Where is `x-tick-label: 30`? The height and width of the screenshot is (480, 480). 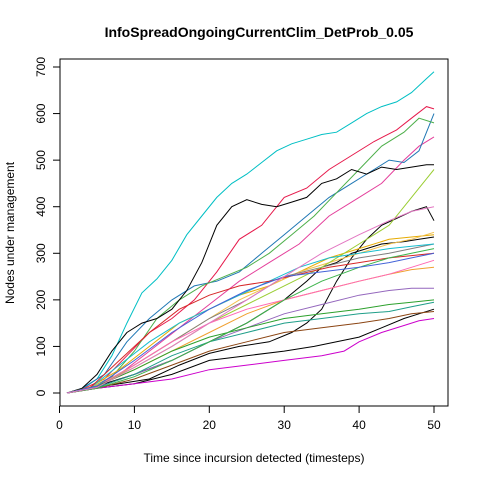 x-tick-label: 30 is located at coordinates (285, 425).